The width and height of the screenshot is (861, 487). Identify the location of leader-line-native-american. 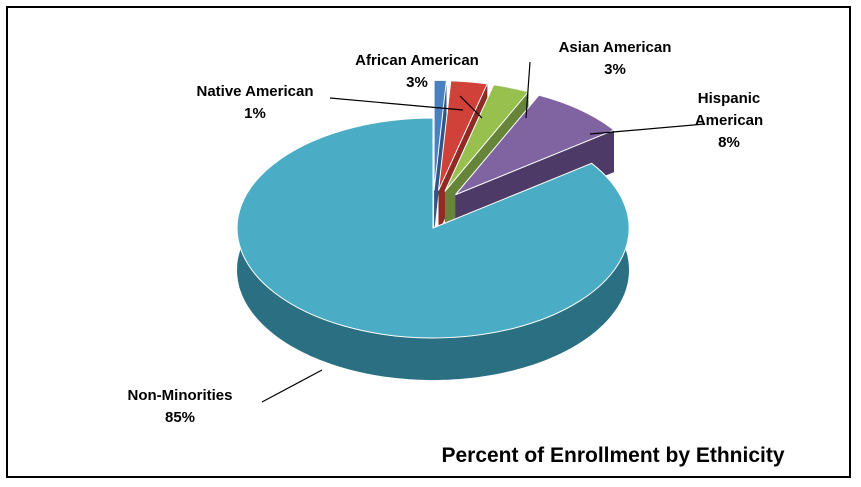
(396, 104).